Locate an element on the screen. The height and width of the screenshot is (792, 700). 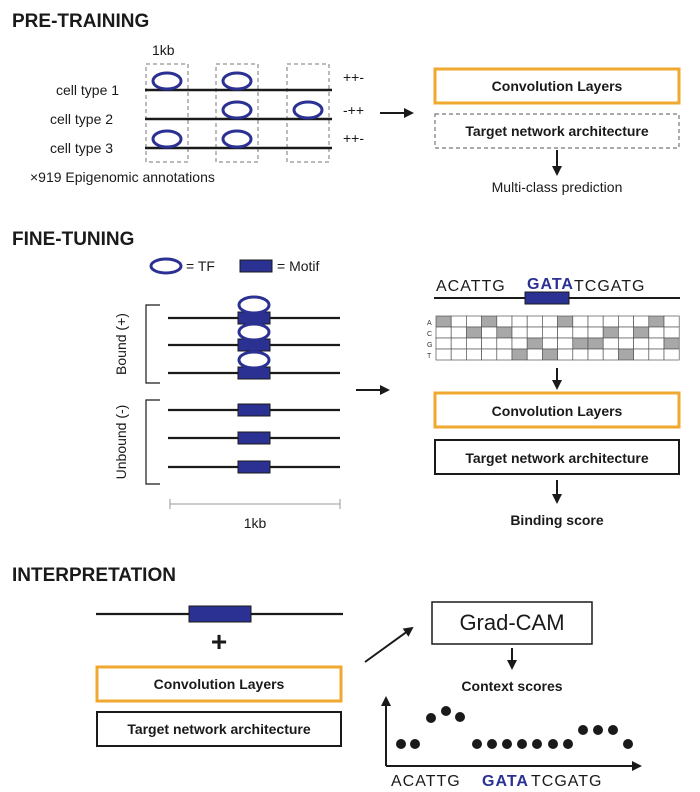
pretraining-conv-label: Convolution Layers is located at coordinates (557, 86).